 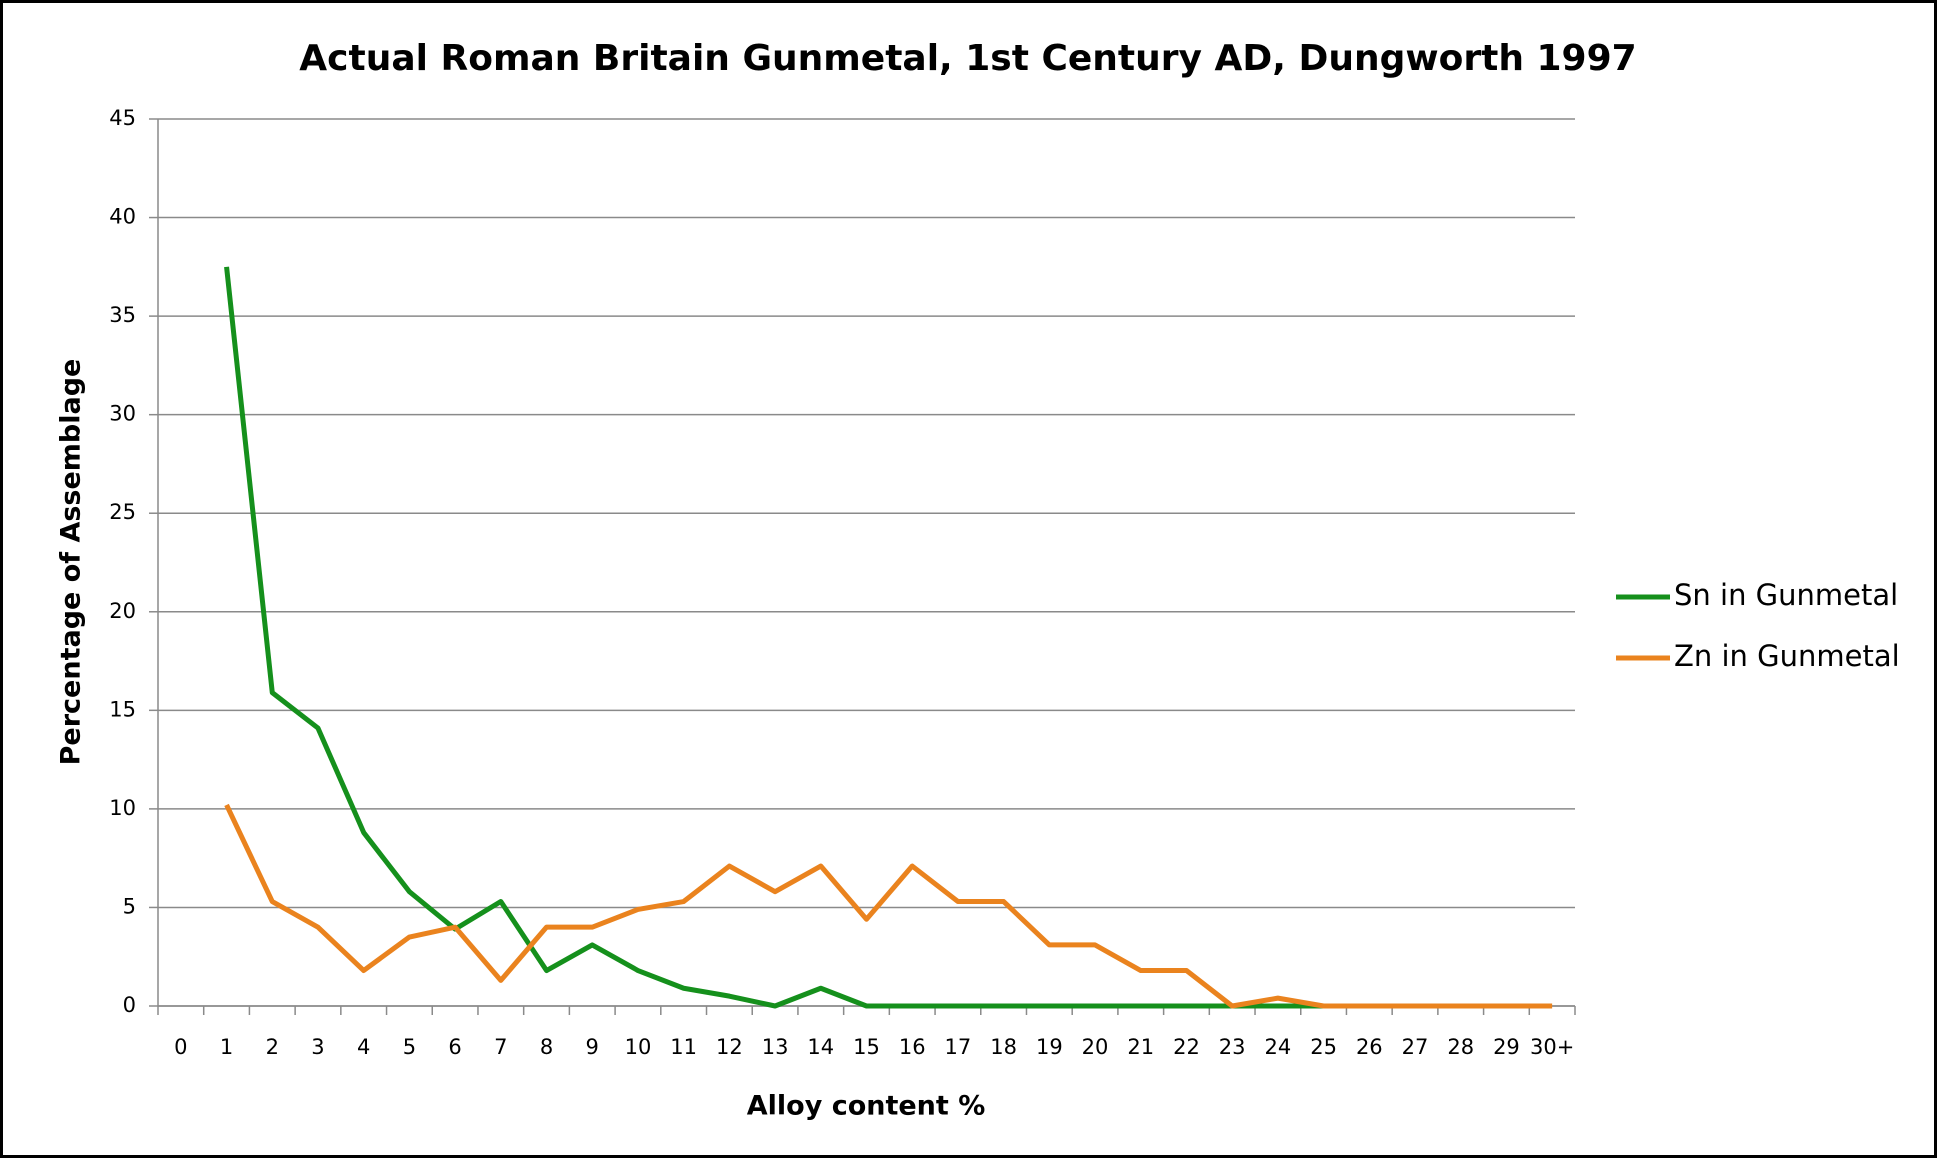 I want to click on x-tick-label: 17, so click(x=958, y=1047).